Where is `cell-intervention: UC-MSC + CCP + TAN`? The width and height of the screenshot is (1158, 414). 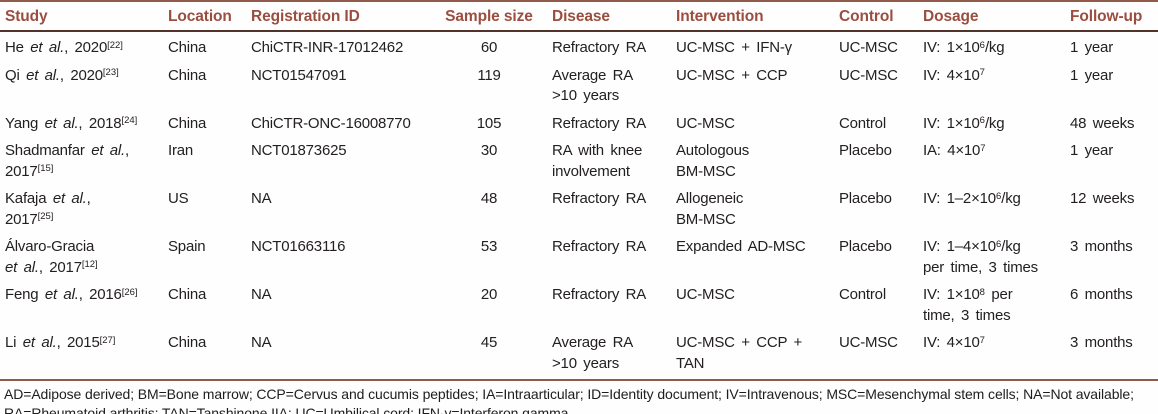
cell-intervention: UC-MSC + CCP + TAN is located at coordinates (739, 353).